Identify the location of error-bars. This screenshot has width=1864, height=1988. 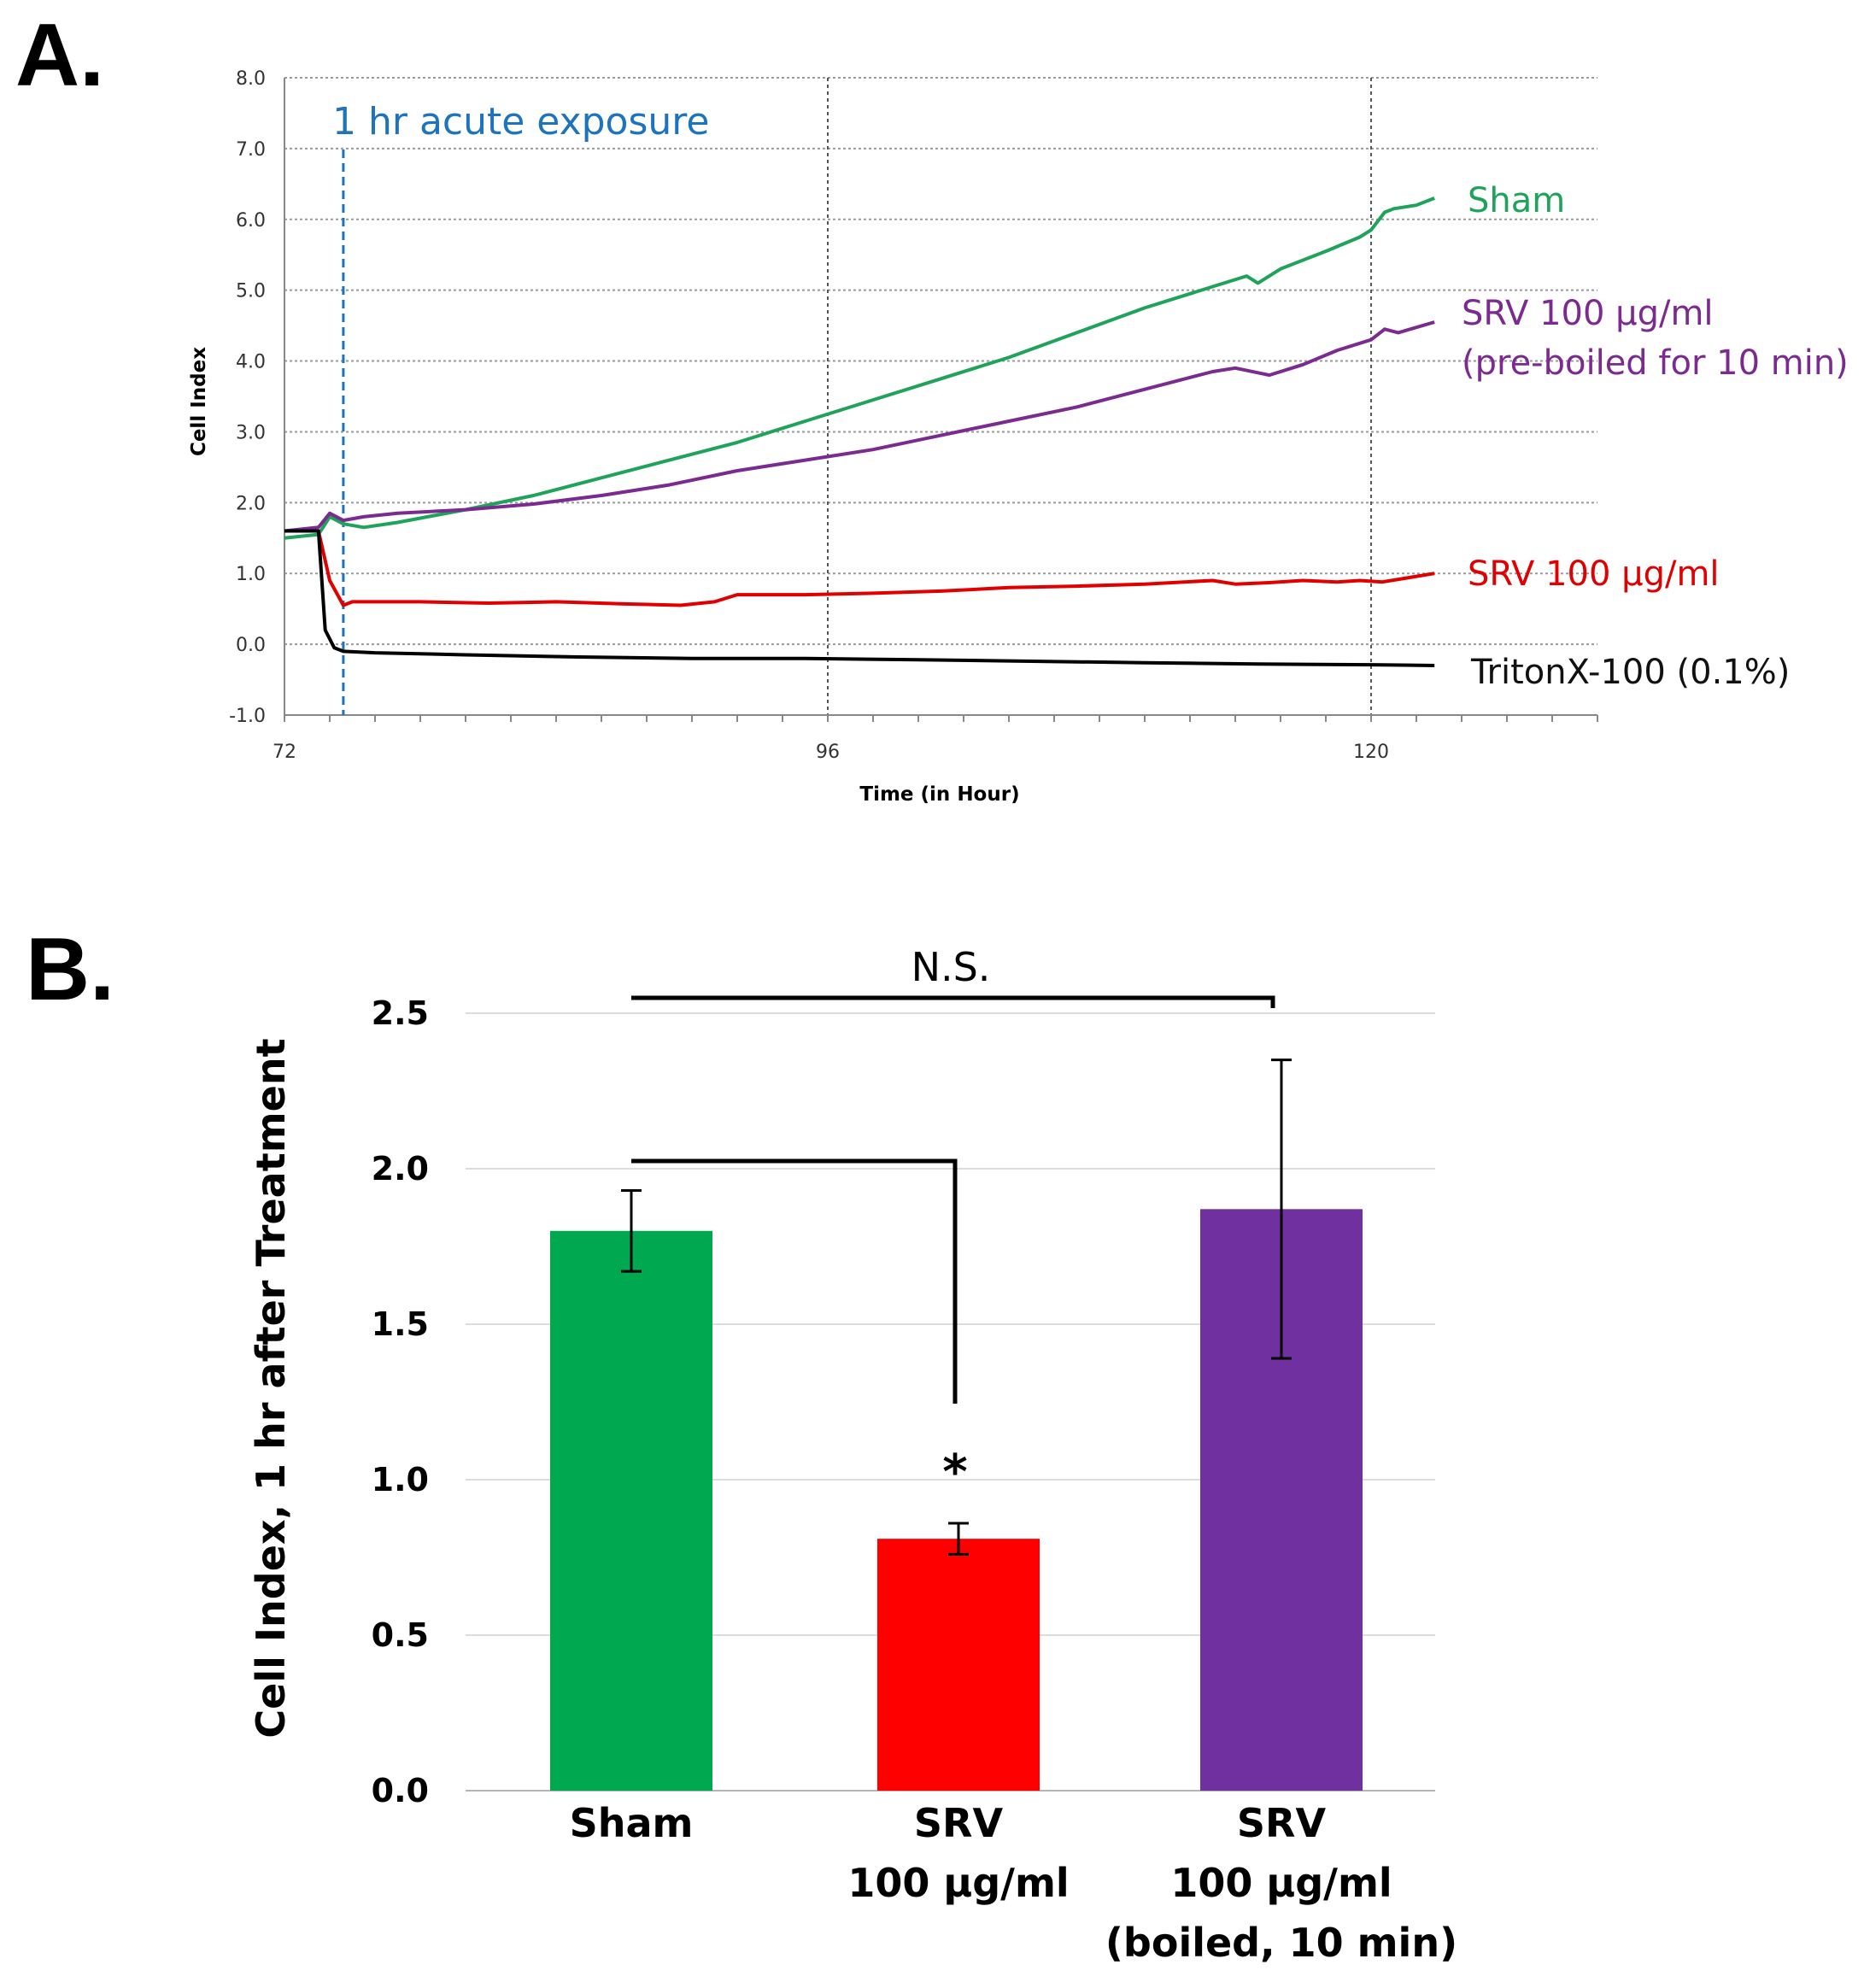
(957, 1307).